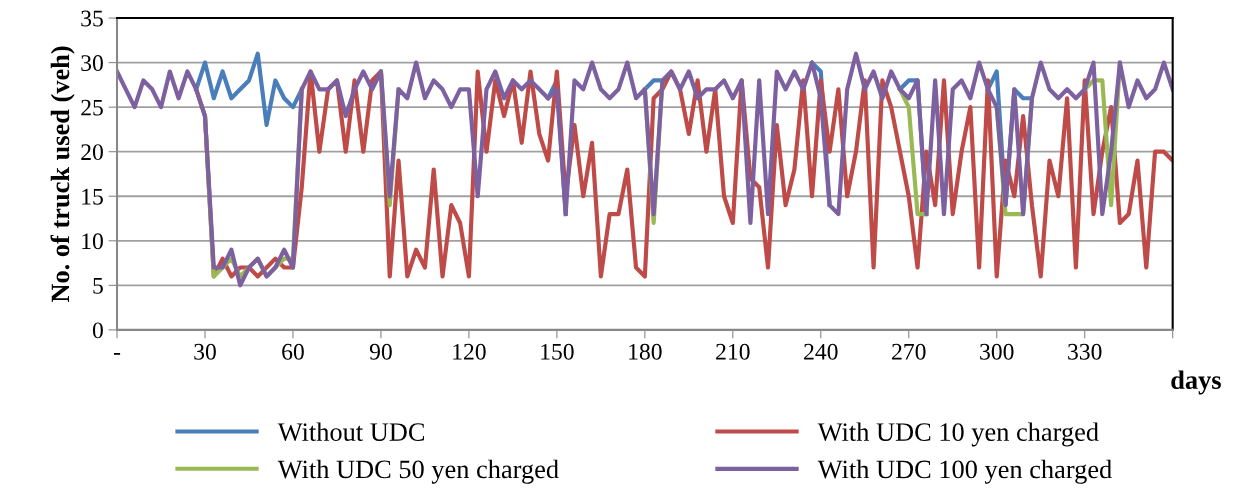 The image size is (1237, 488). Describe the element at coordinates (380, 351) in the screenshot. I see `x-tick-label: 90` at that location.